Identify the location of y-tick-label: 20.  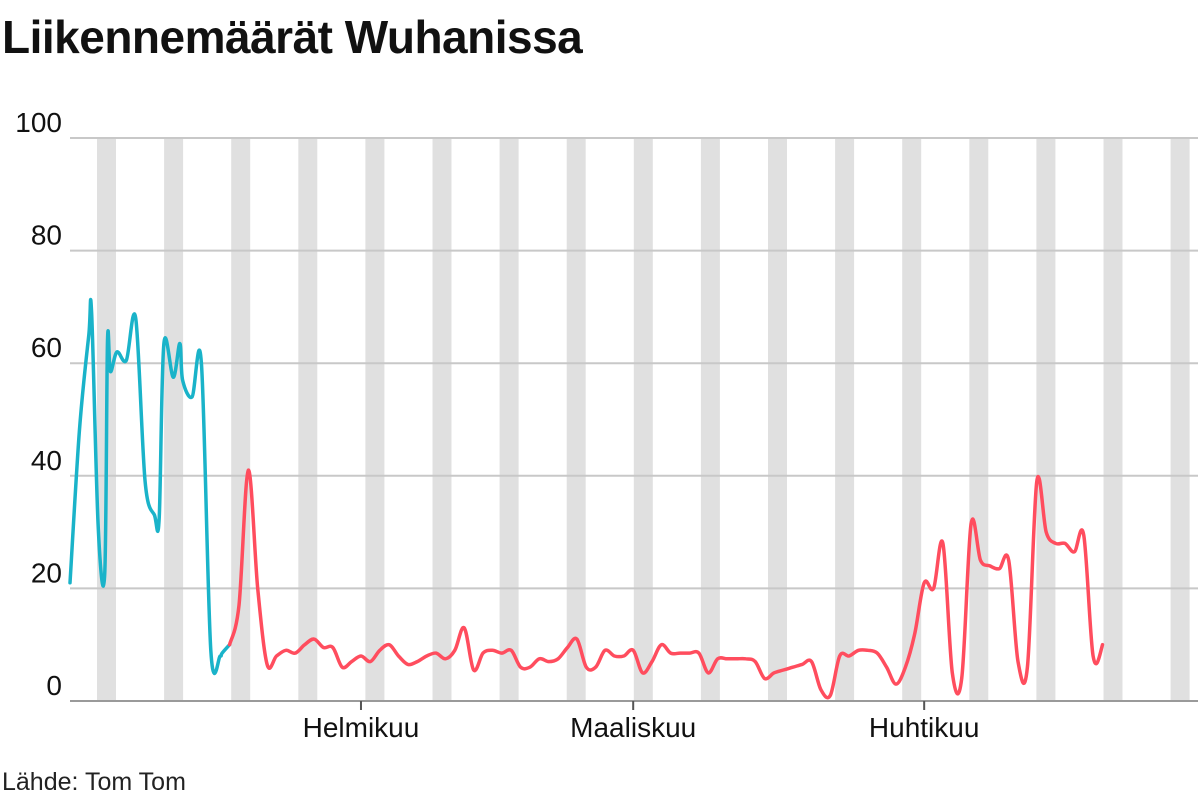
(46, 572).